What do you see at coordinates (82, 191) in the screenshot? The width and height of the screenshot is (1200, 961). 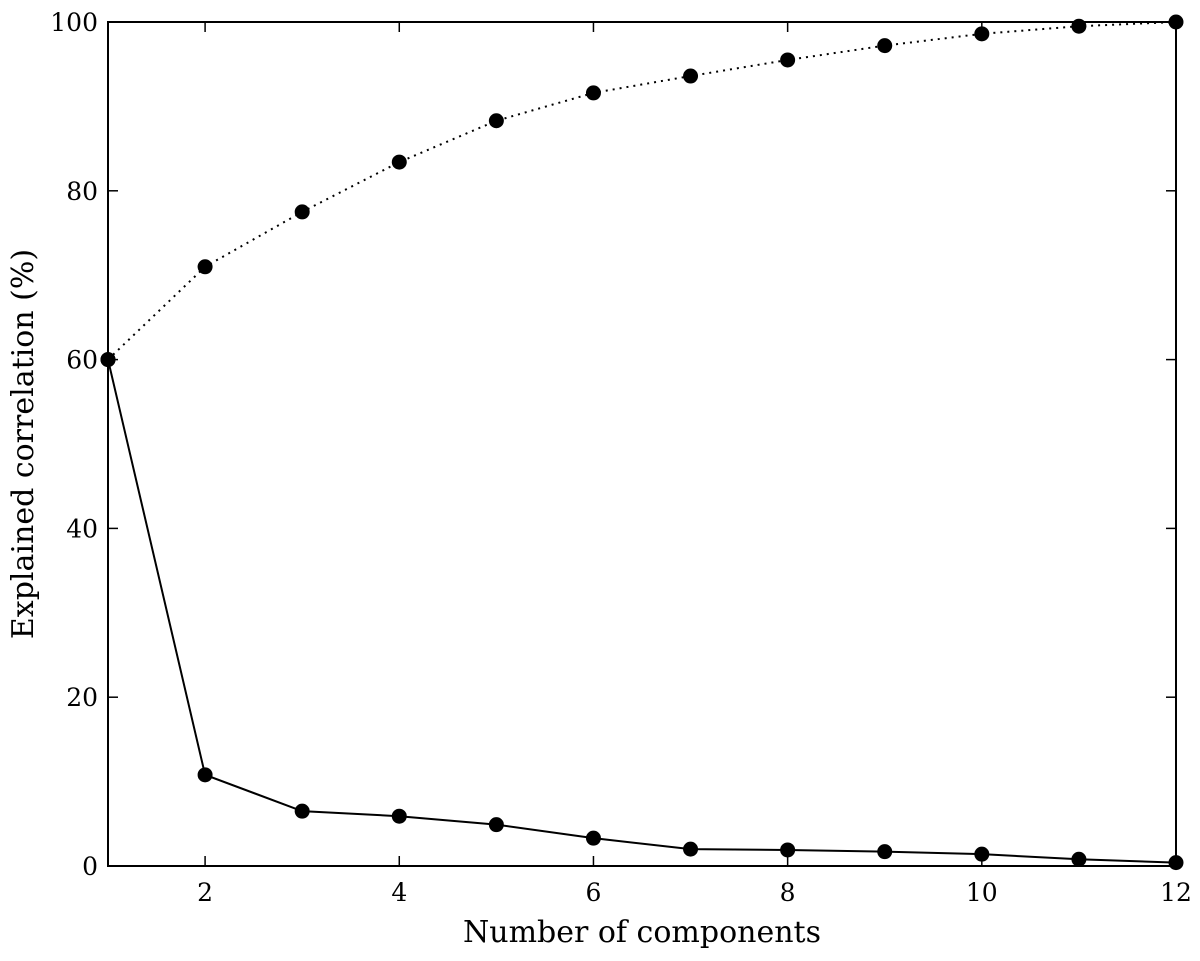 I see `y-tick-label: 80` at bounding box center [82, 191].